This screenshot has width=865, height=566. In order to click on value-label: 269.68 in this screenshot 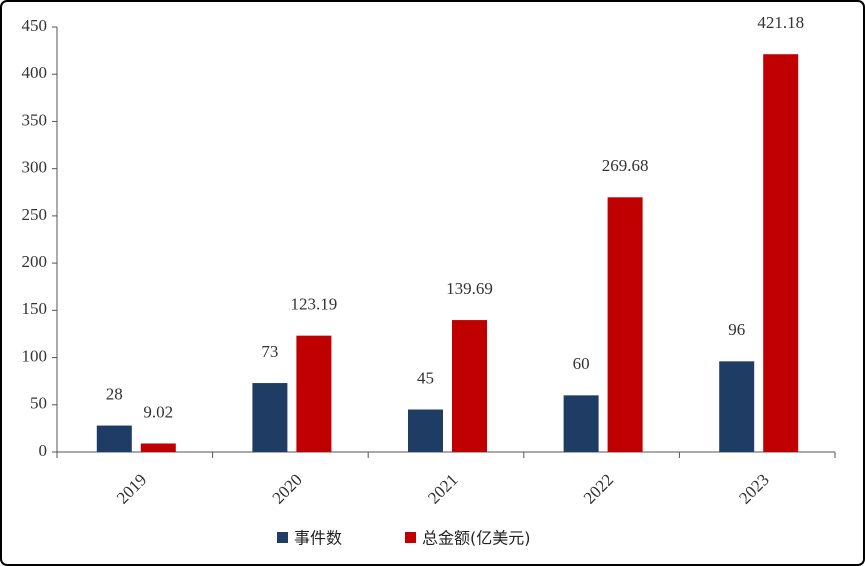, I will do `click(625, 165)`.